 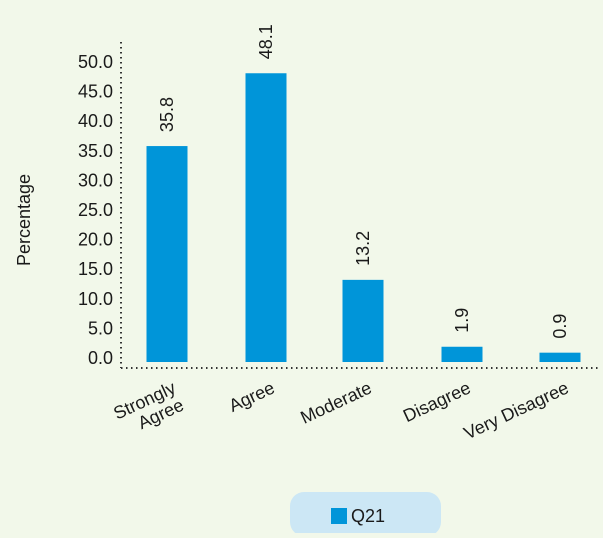 What do you see at coordinates (100, 358) in the screenshot?
I see `y-tick-label: 0.0` at bounding box center [100, 358].